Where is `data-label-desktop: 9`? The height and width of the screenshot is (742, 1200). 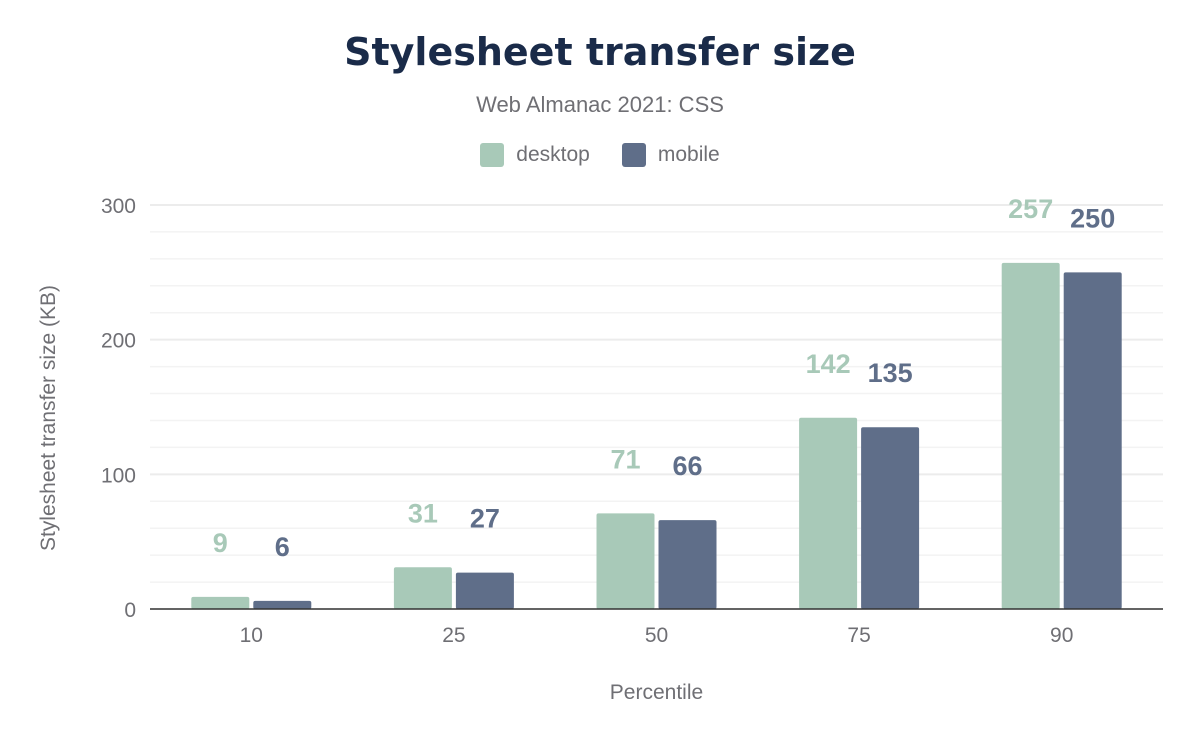
data-label-desktop: 9 is located at coordinates (220, 543).